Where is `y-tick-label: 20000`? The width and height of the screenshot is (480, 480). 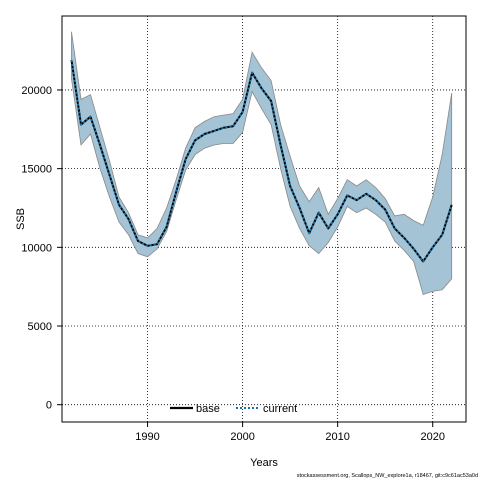
y-tick-label: 20000 is located at coordinates (36, 91).